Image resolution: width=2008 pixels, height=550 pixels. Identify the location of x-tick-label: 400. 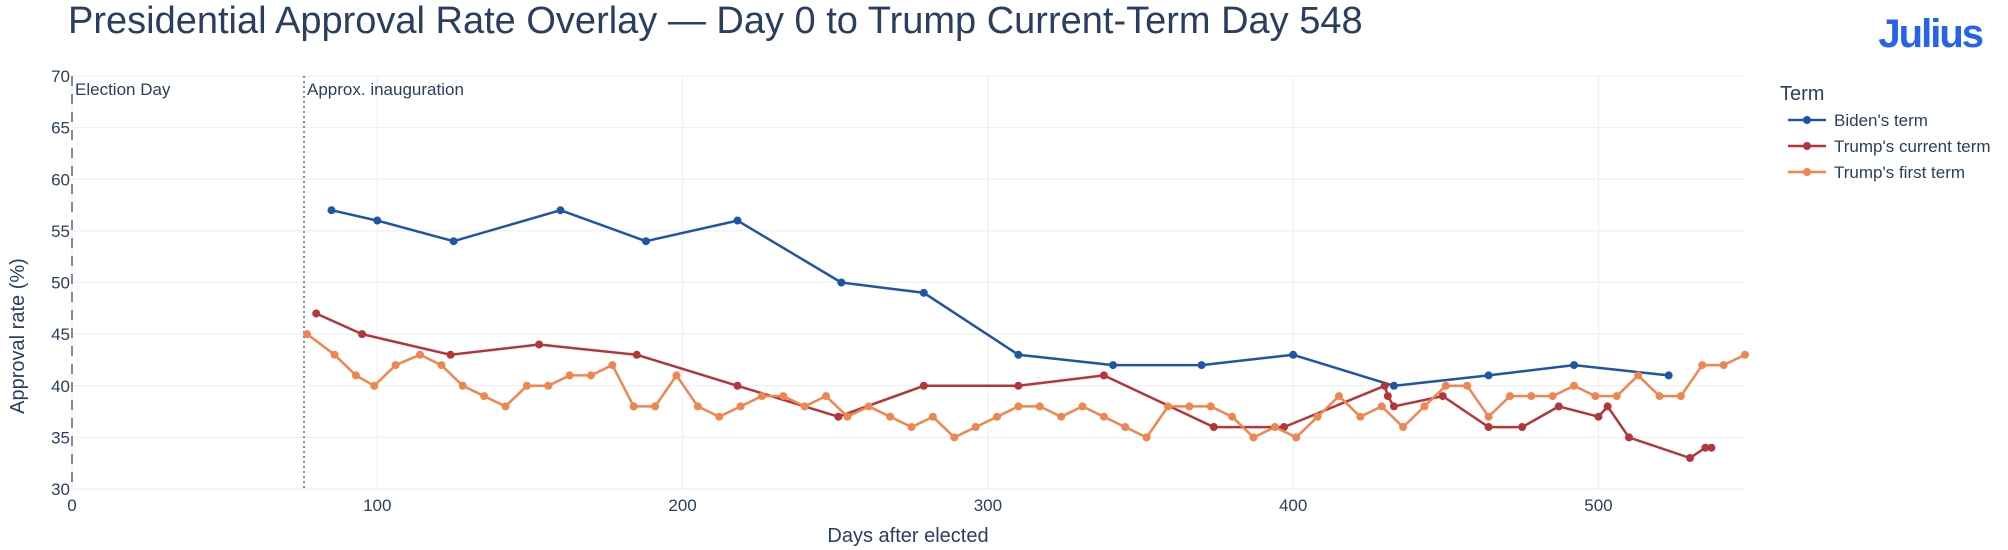
(1293, 505).